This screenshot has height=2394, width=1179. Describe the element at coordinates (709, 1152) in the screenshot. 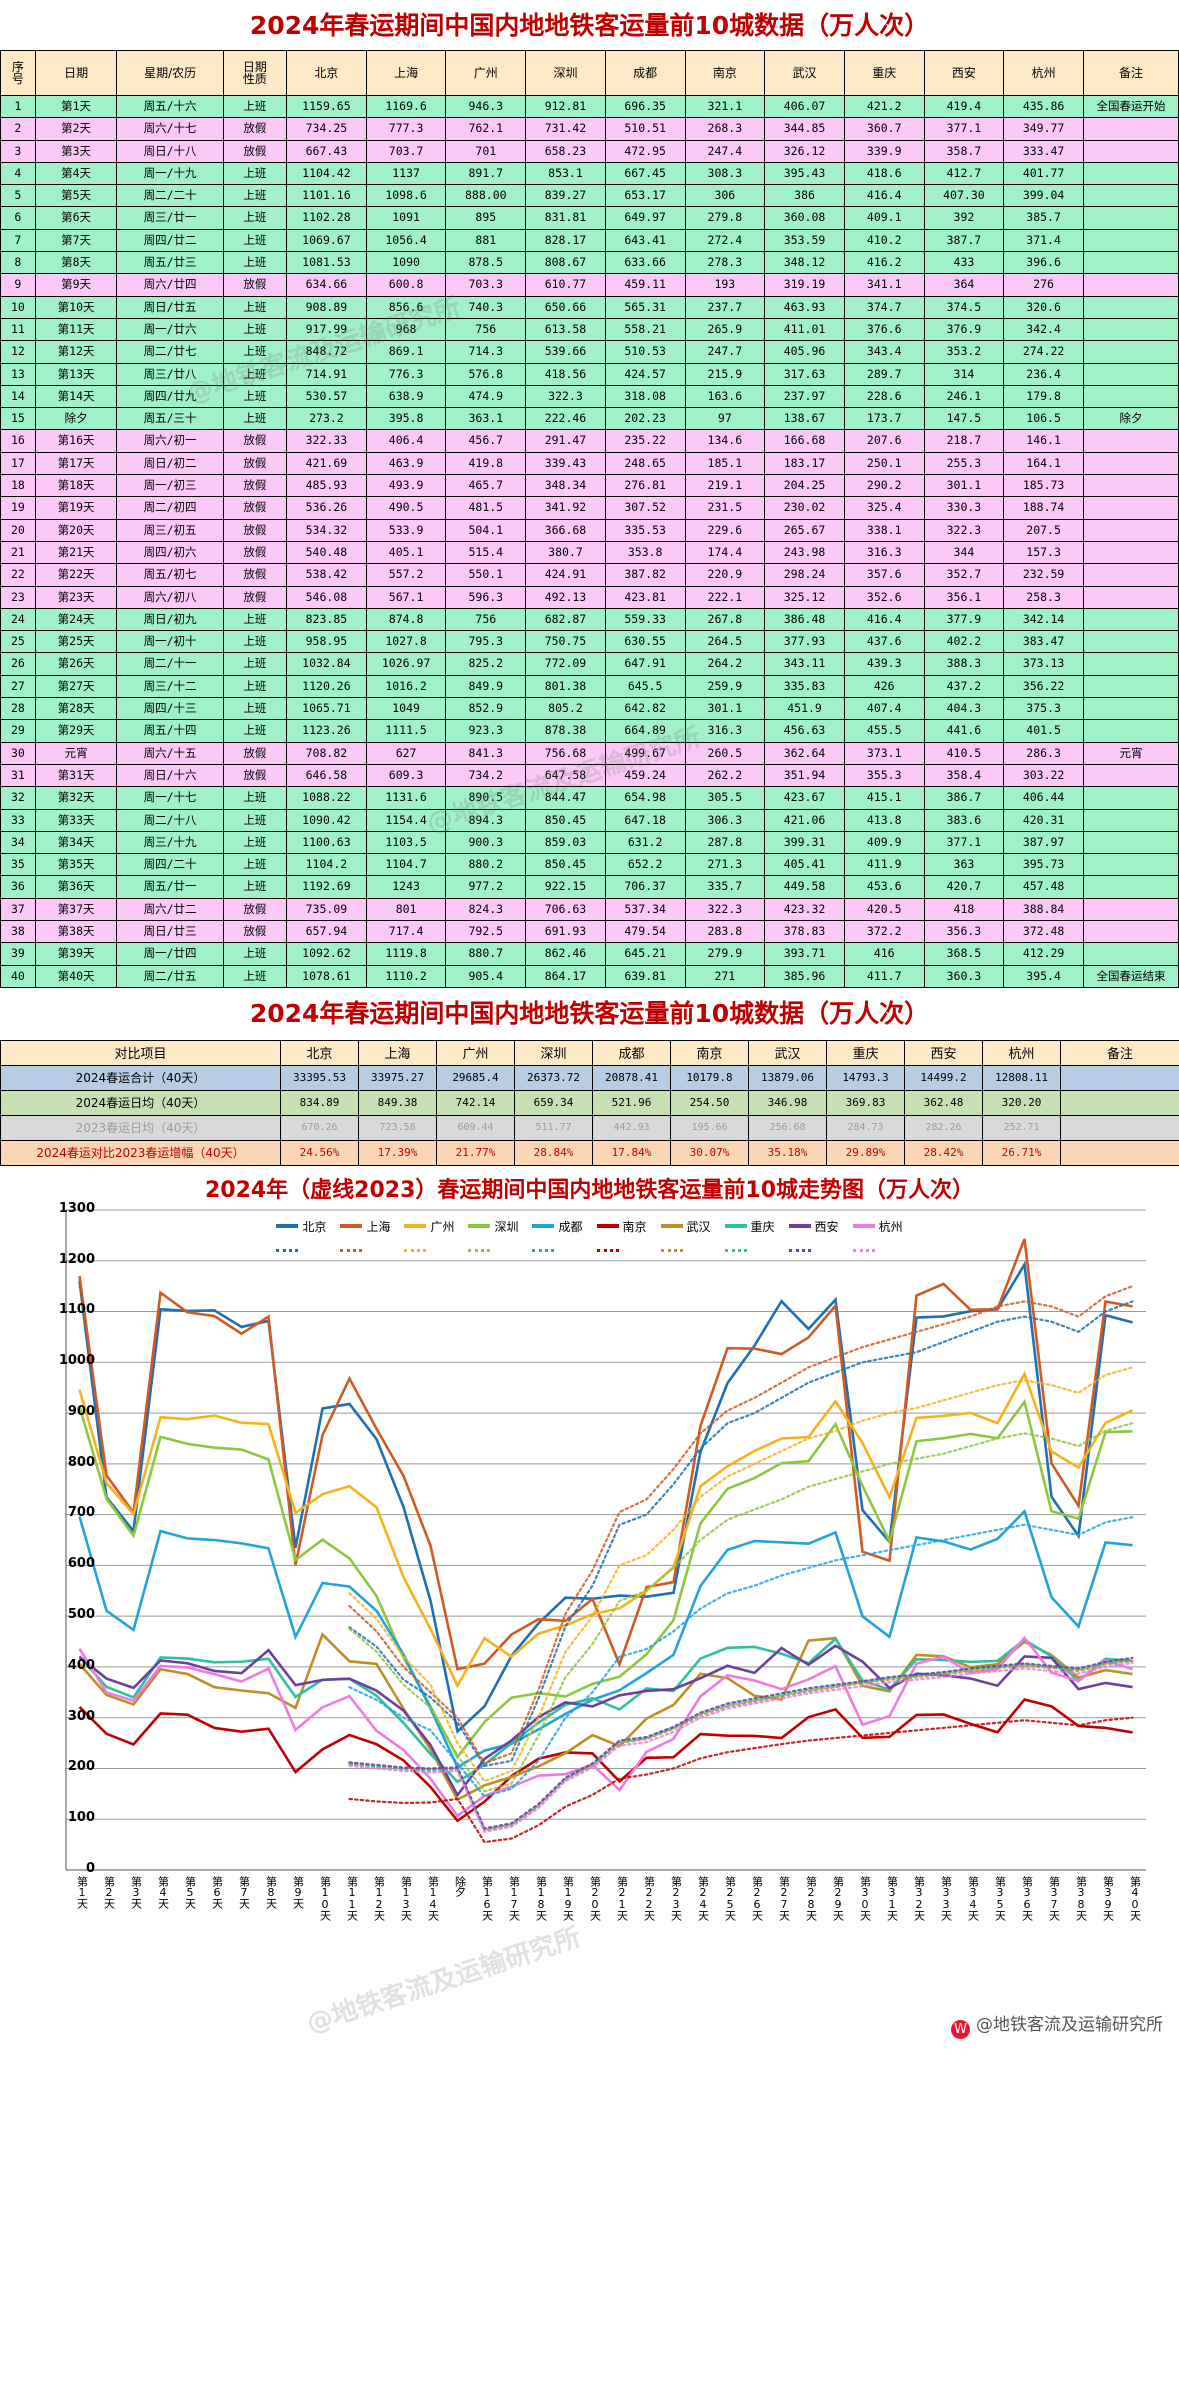

I see `summary-cell-南京: 30.07%` at that location.